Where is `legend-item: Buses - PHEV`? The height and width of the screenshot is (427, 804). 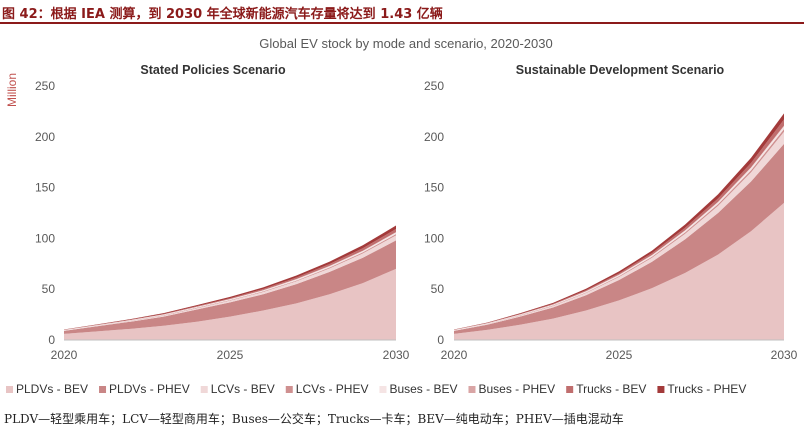
legend-item: Buses - PHEV is located at coordinates (511, 389).